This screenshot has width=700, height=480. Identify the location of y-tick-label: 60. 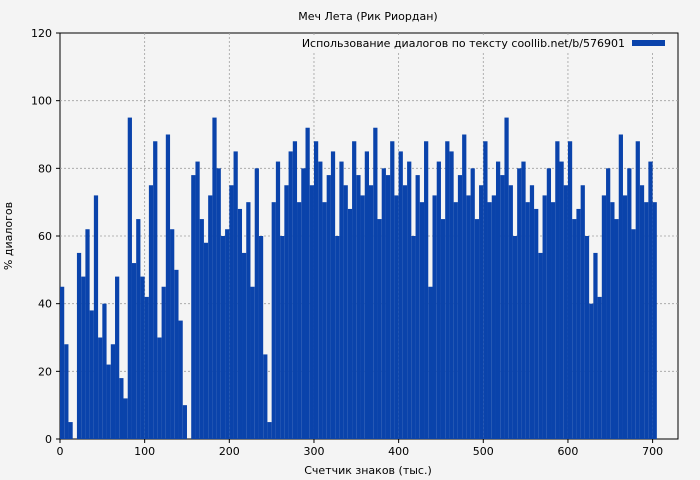
(45, 236).